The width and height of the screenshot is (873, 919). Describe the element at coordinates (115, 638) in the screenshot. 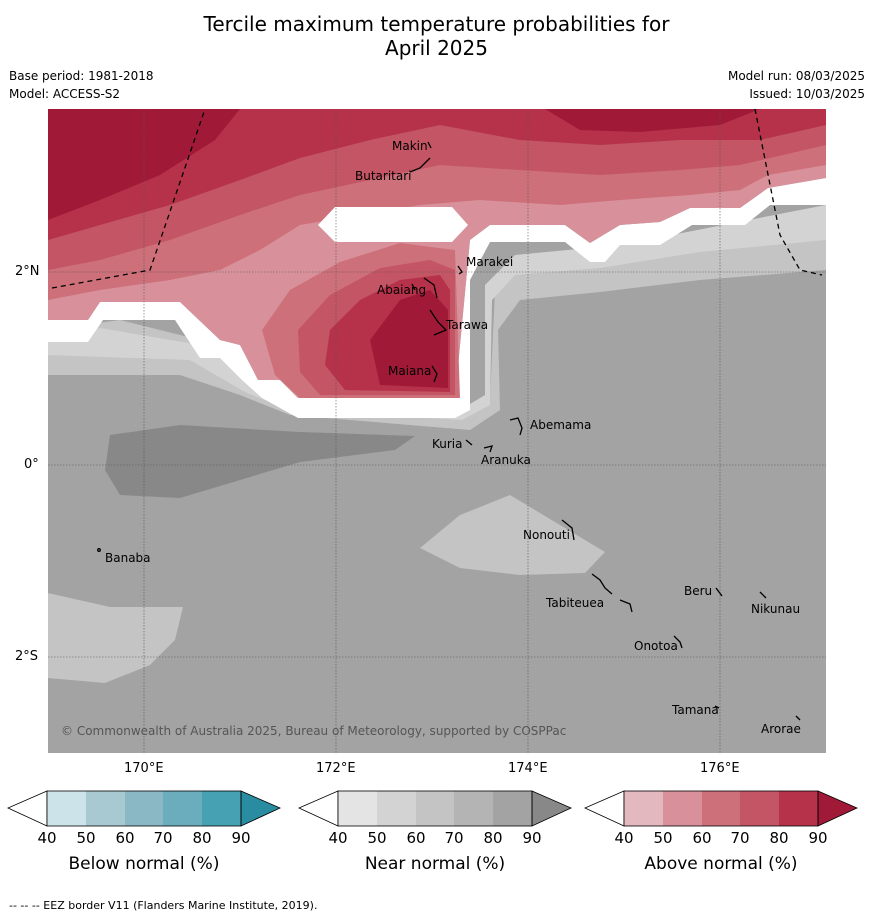

I see `near-normal-patch-sw` at that location.